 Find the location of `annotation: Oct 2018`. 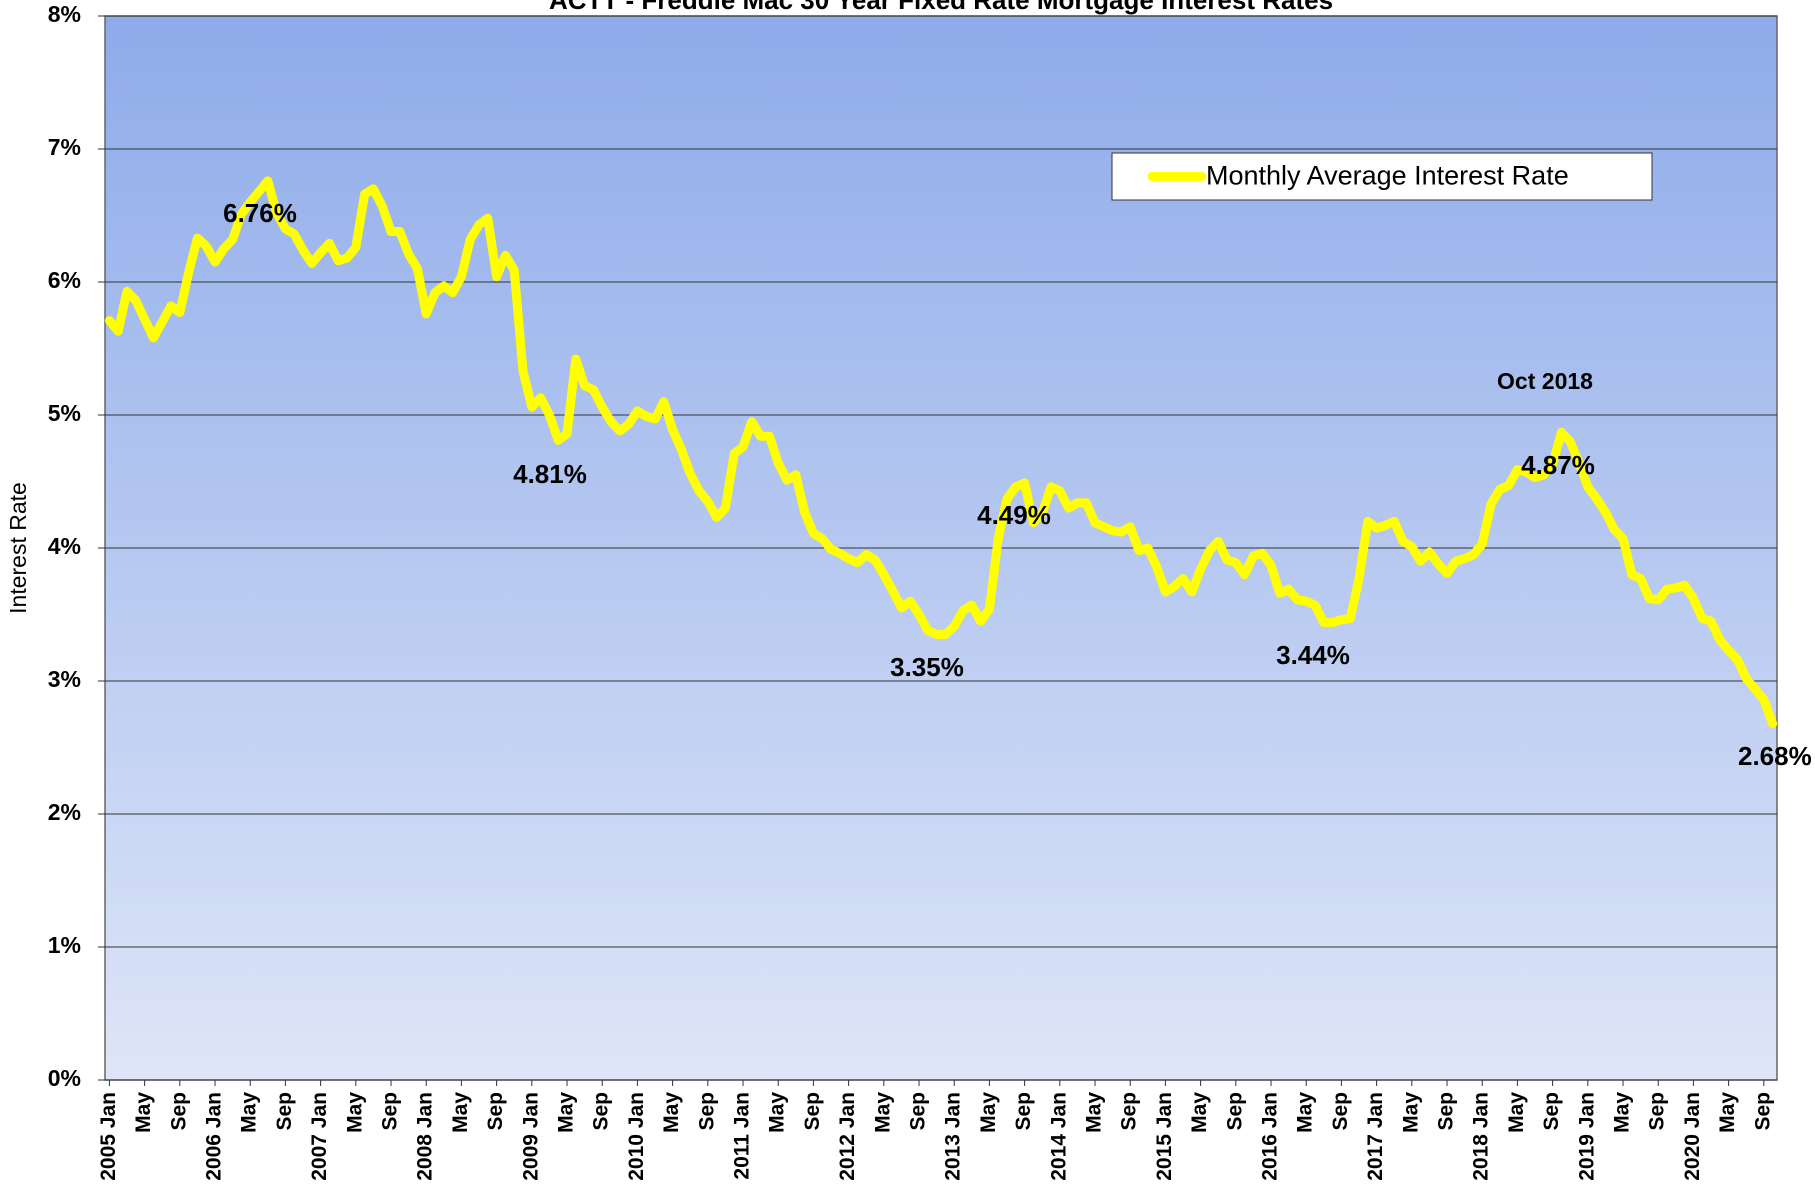

annotation: Oct 2018 is located at coordinates (1545, 381).